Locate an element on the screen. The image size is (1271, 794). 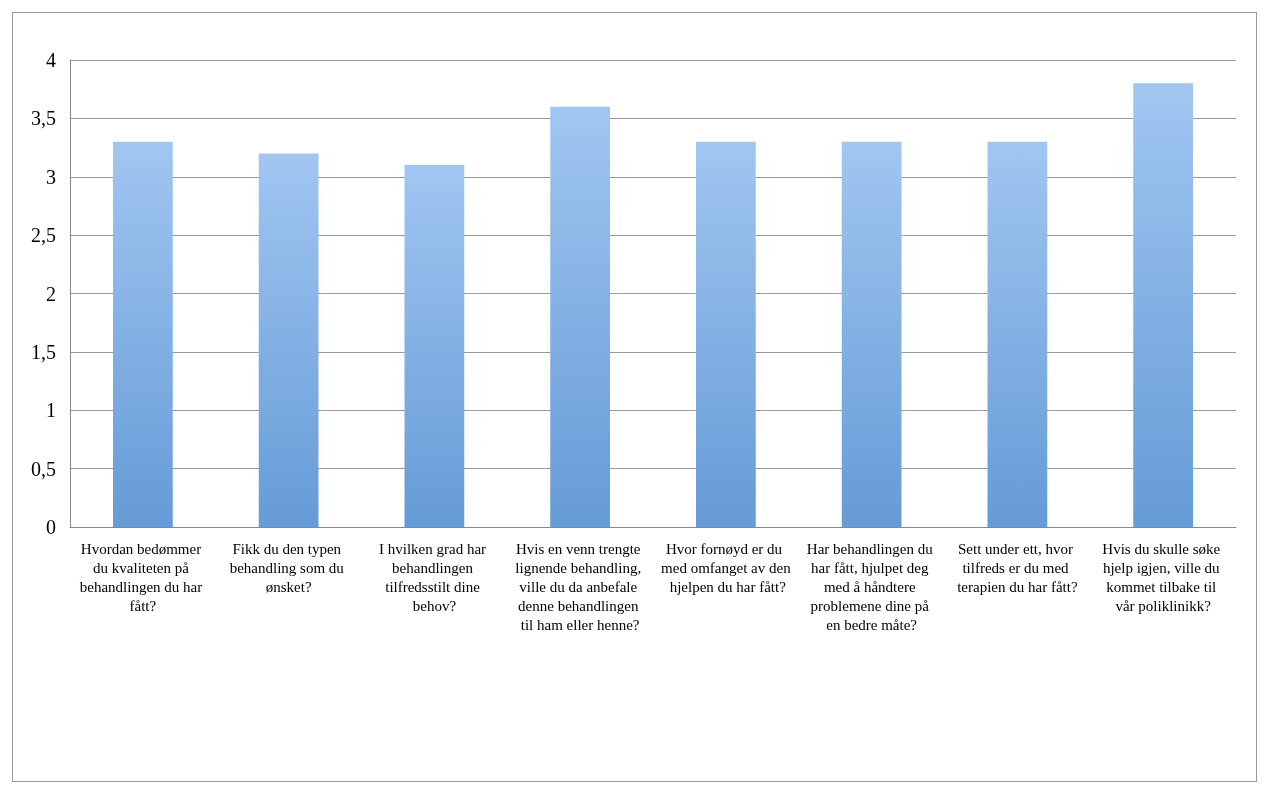
x-tick-label: Hvor fornøyd er du med omfanget av den hjelpen du har fått? is located at coordinates (726, 567).